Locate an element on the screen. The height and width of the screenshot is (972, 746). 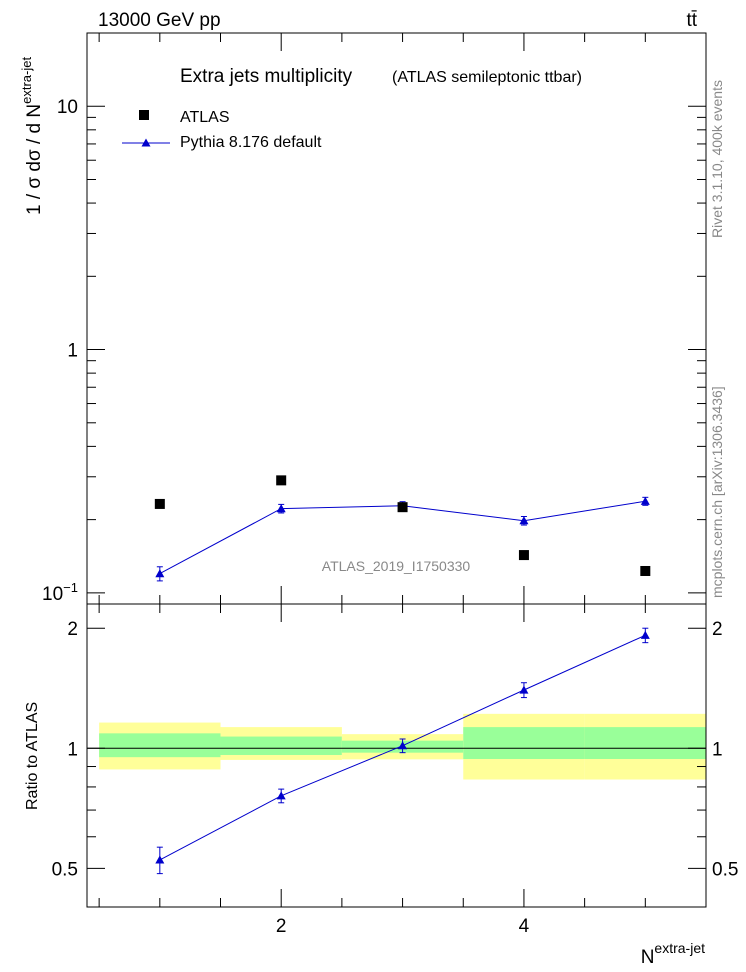
legend-mc-label: Pythia 8.176 default is located at coordinates (251, 142).